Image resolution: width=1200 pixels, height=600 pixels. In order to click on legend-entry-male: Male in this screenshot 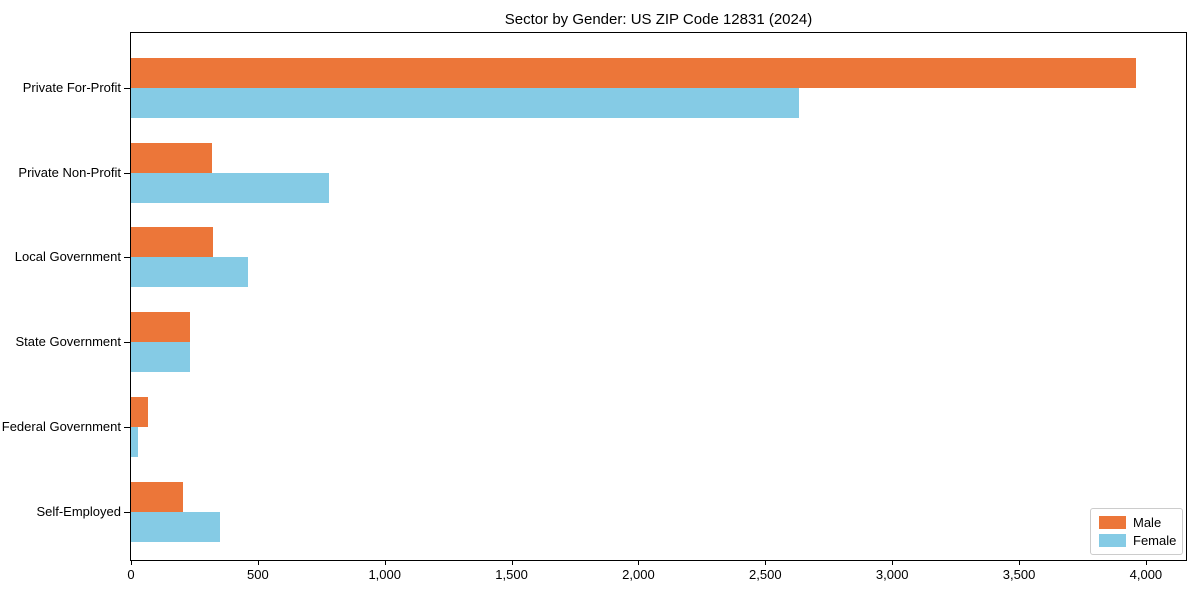, I will do `click(1136, 522)`.